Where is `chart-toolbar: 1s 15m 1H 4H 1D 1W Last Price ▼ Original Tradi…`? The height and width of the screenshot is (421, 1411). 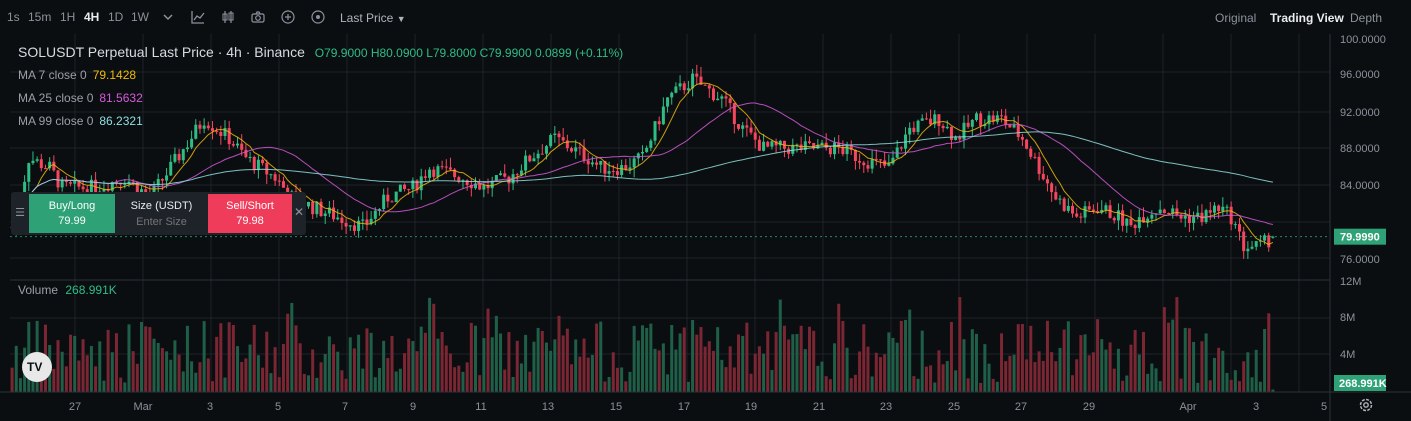 chart-toolbar: 1s 15m 1H 4H 1D 1W Last Price ▼ Original Tradi… is located at coordinates (705, 17).